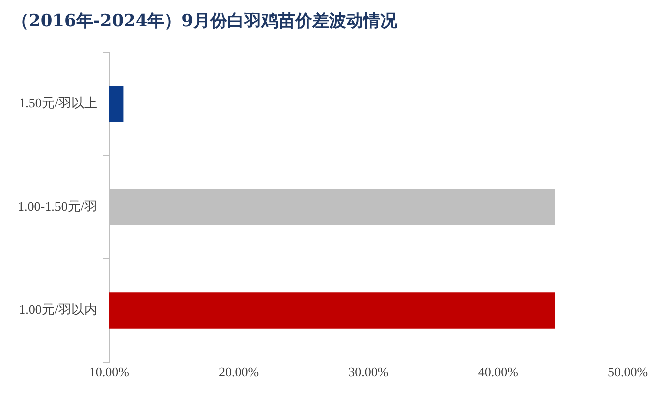 This screenshot has height=396, width=660. What do you see at coordinates (205, 22) in the screenshot?
I see `chart-title: （2016年-2024年）9月份白羽鸡苗价差波动情况` at bounding box center [205, 22].